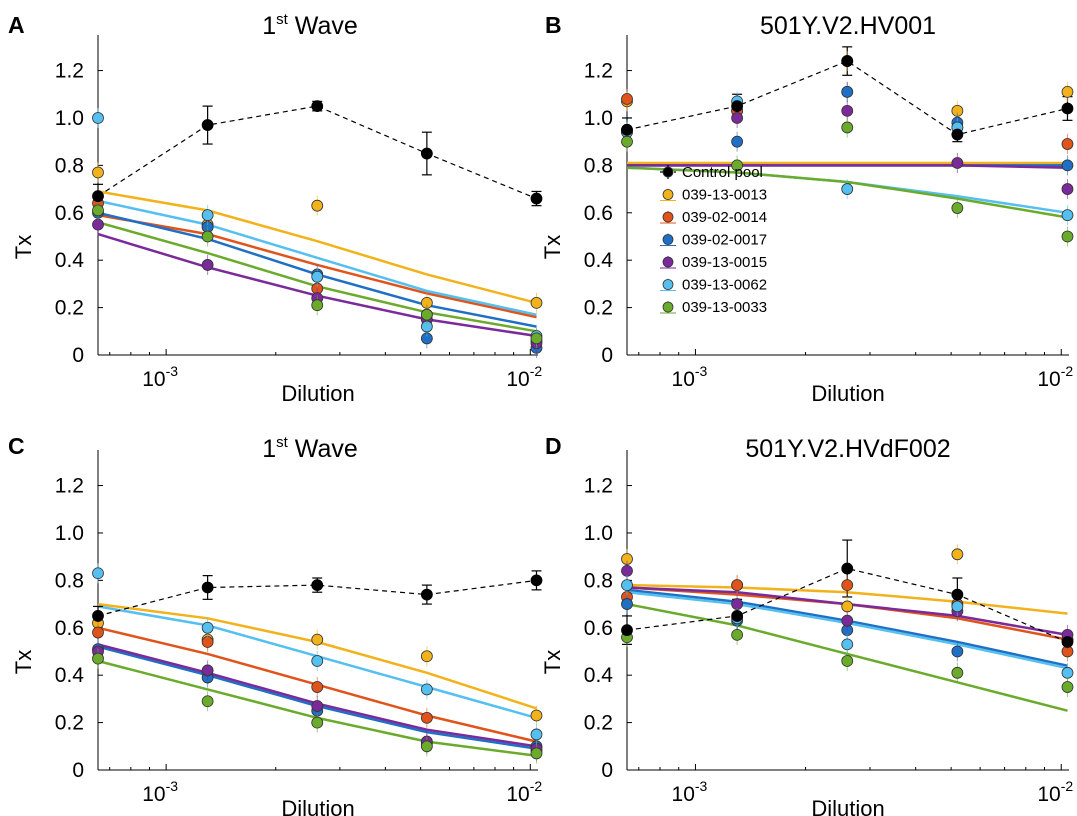 The width and height of the screenshot is (1077, 816). Describe the element at coordinates (724, 217) in the screenshot. I see `legend-label: 039-02-0014` at that location.